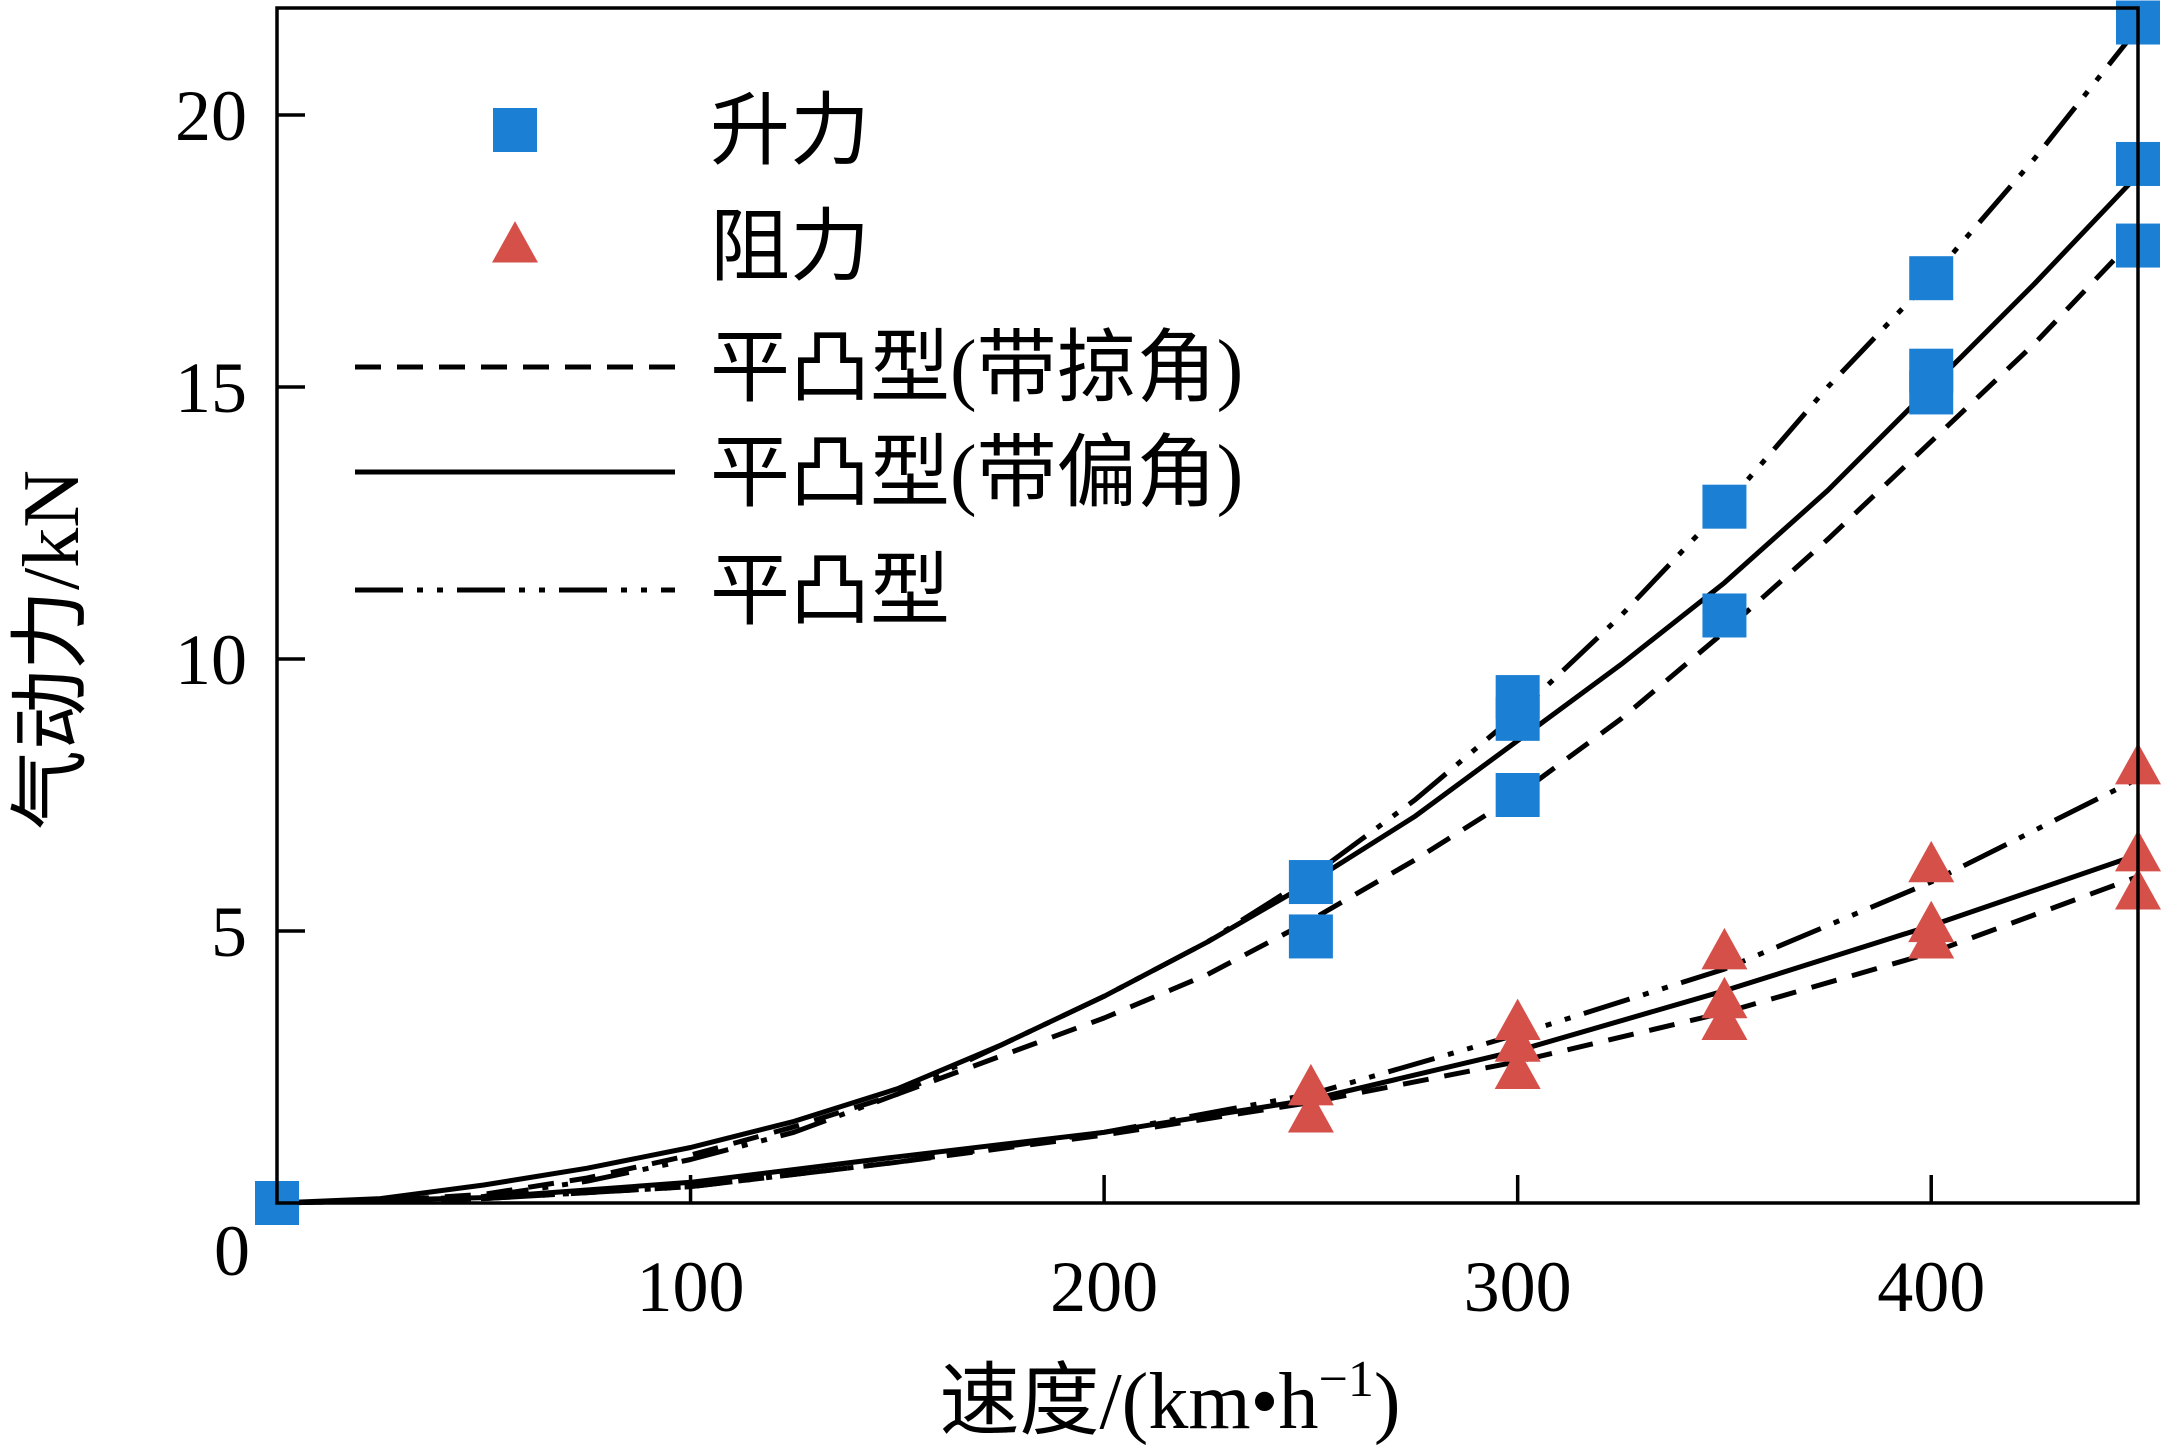 The image size is (2169, 1449). Describe the element at coordinates (232, 1251) in the screenshot. I see `origin-tick-label: 0` at that location.